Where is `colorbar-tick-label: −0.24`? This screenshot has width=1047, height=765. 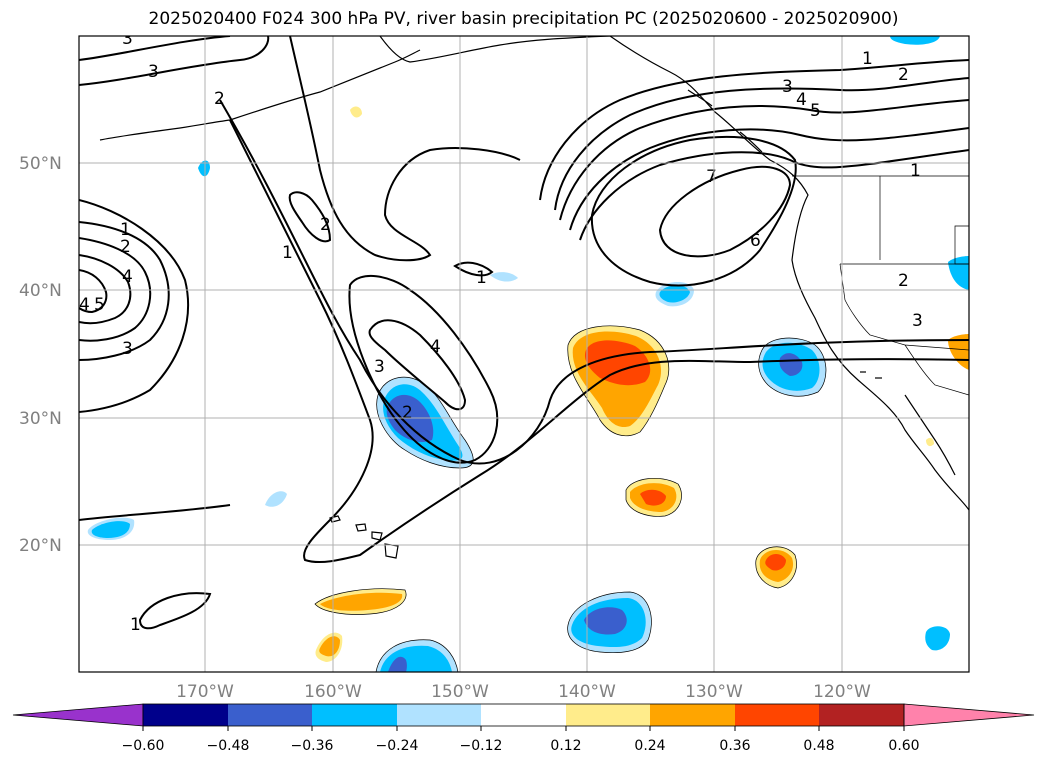 colorbar-tick-label: −0.24 is located at coordinates (397, 746).